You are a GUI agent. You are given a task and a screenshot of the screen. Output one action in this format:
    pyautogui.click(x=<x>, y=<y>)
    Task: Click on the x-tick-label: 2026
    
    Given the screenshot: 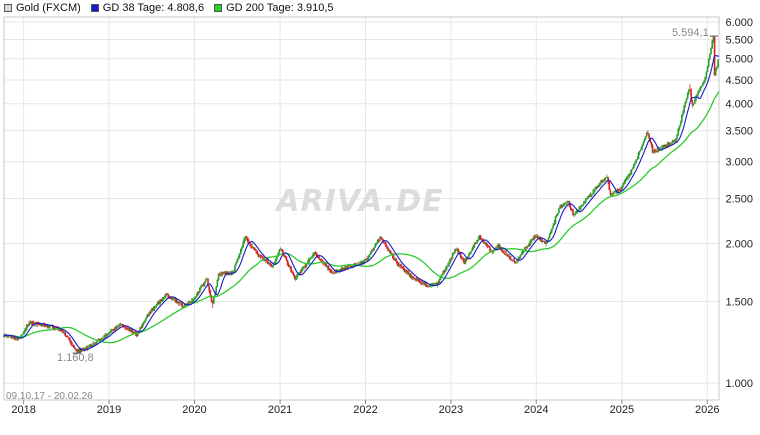 What is the action you would take?
    pyautogui.click(x=707, y=410)
    